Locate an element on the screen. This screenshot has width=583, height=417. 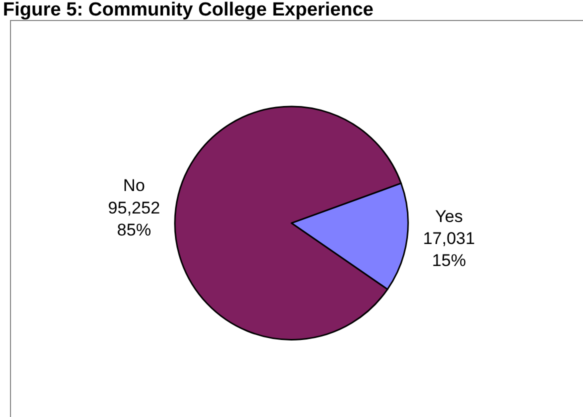
slice-label: No is located at coordinates (134, 186).